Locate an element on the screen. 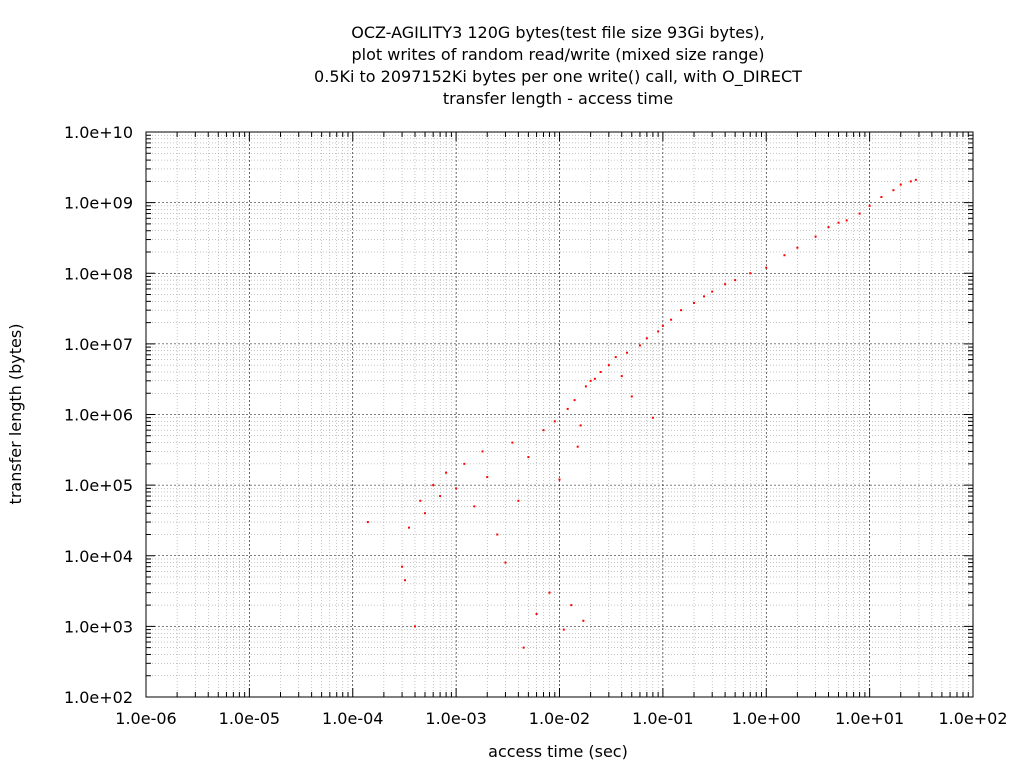 The height and width of the screenshot is (768, 1024). x-tick-label: 1.0e-06 is located at coordinates (145, 718).